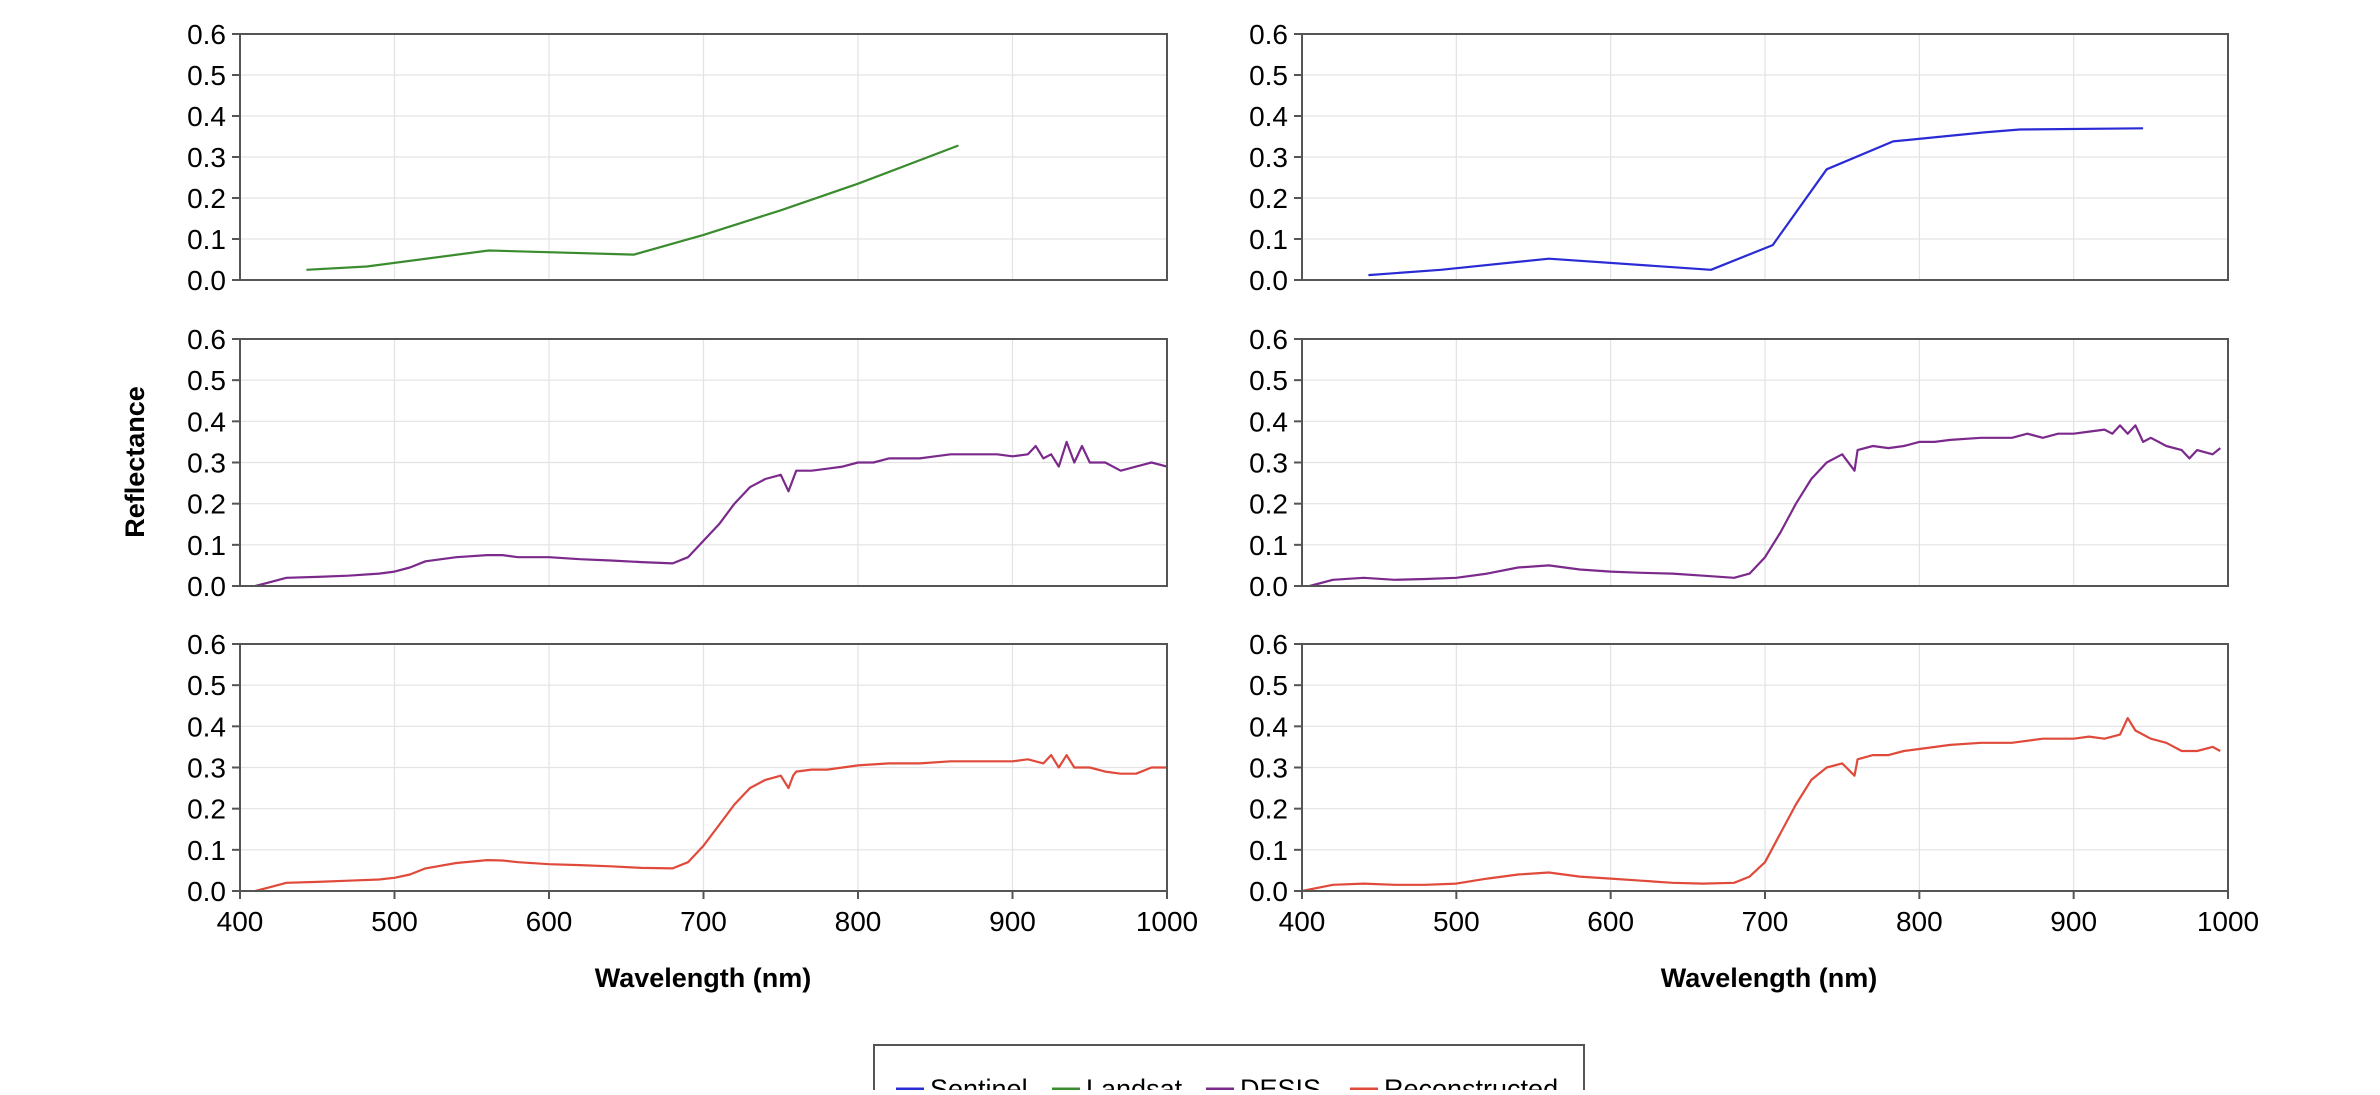 The width and height of the screenshot is (2380, 1095). What do you see at coordinates (1134, 1082) in the screenshot?
I see `legend-label-landsat: Landsat` at bounding box center [1134, 1082].